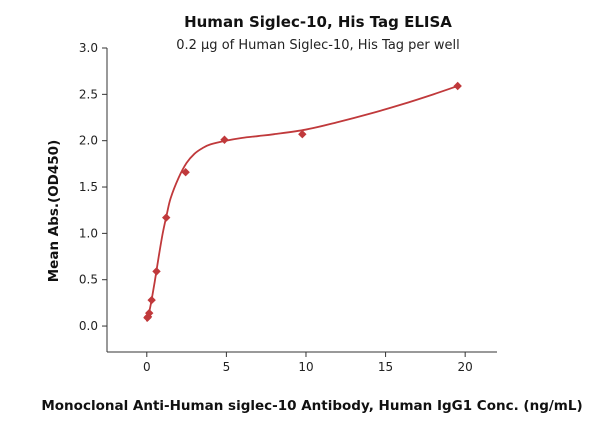 Image resolution: width=600 pixels, height=421 pixels. Describe the element at coordinates (318, 22) in the screenshot. I see `chart-title: Human Siglec-10, His Tag ELISA` at that location.